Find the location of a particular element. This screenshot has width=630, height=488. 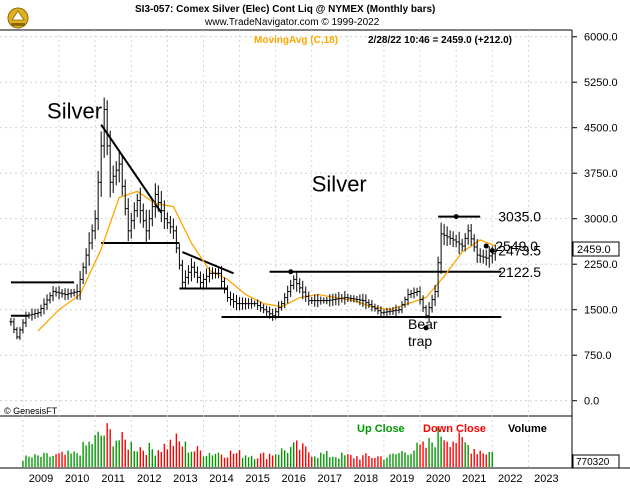

y-tick-label: 4500.0 is located at coordinates (601, 129).